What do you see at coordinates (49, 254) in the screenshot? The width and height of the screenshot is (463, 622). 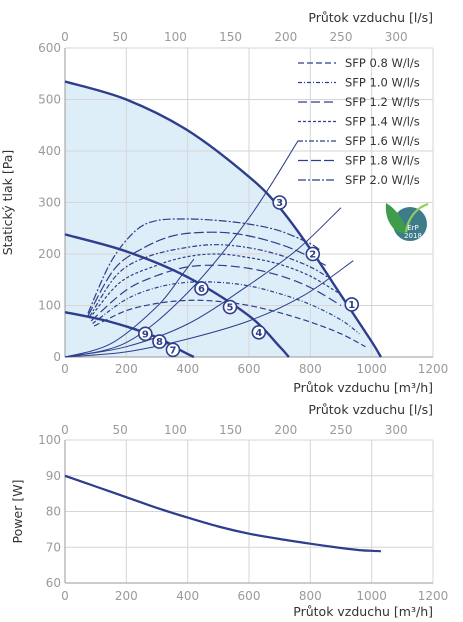 I see `y-tick-label: 200` at bounding box center [49, 254].